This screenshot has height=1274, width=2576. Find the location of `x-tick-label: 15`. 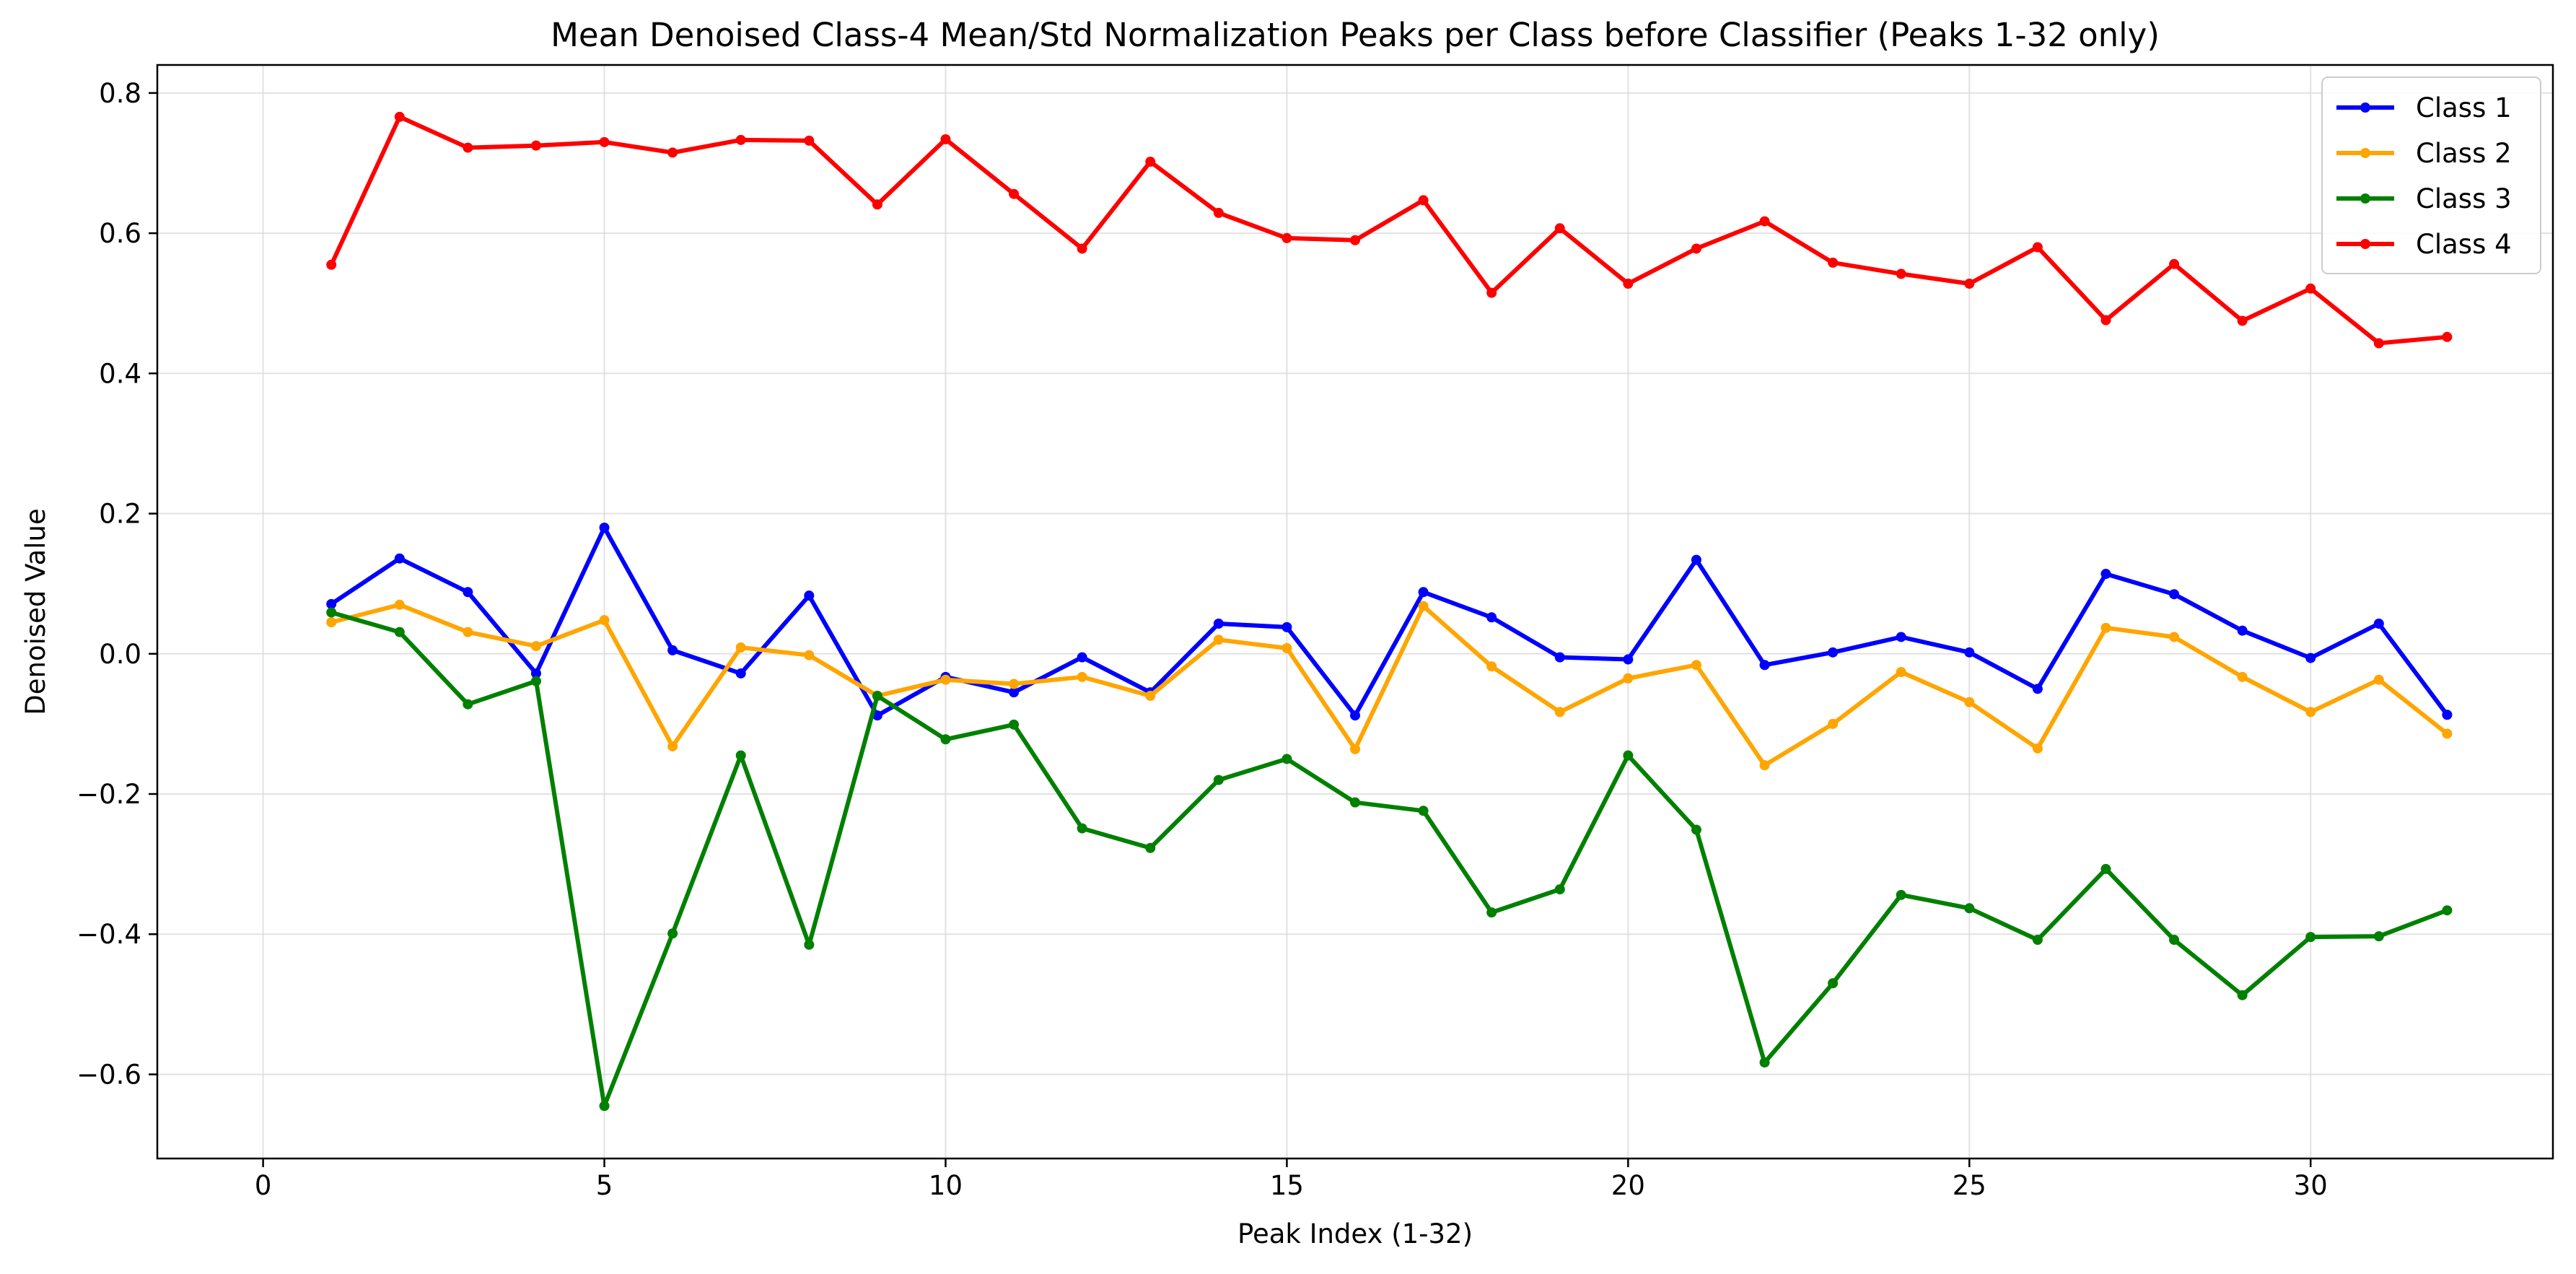

x-tick-label: 15 is located at coordinates (1287, 1185).